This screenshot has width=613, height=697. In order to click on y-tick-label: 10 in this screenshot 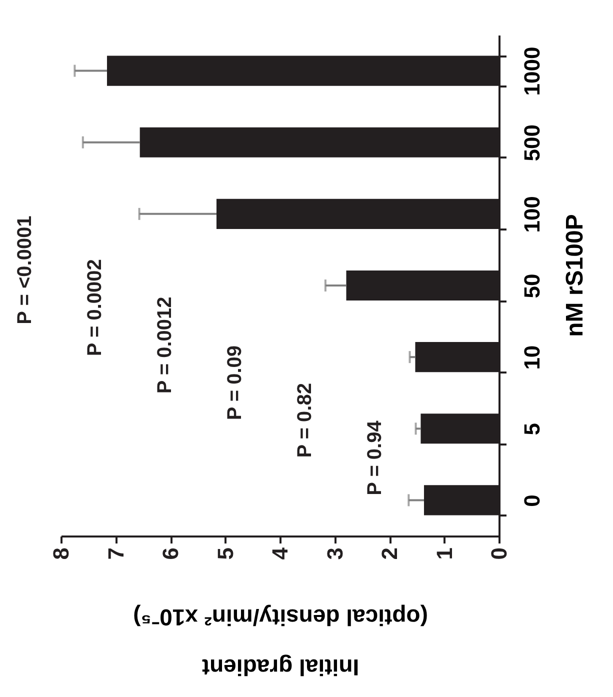, I will do `click(532, 357)`.